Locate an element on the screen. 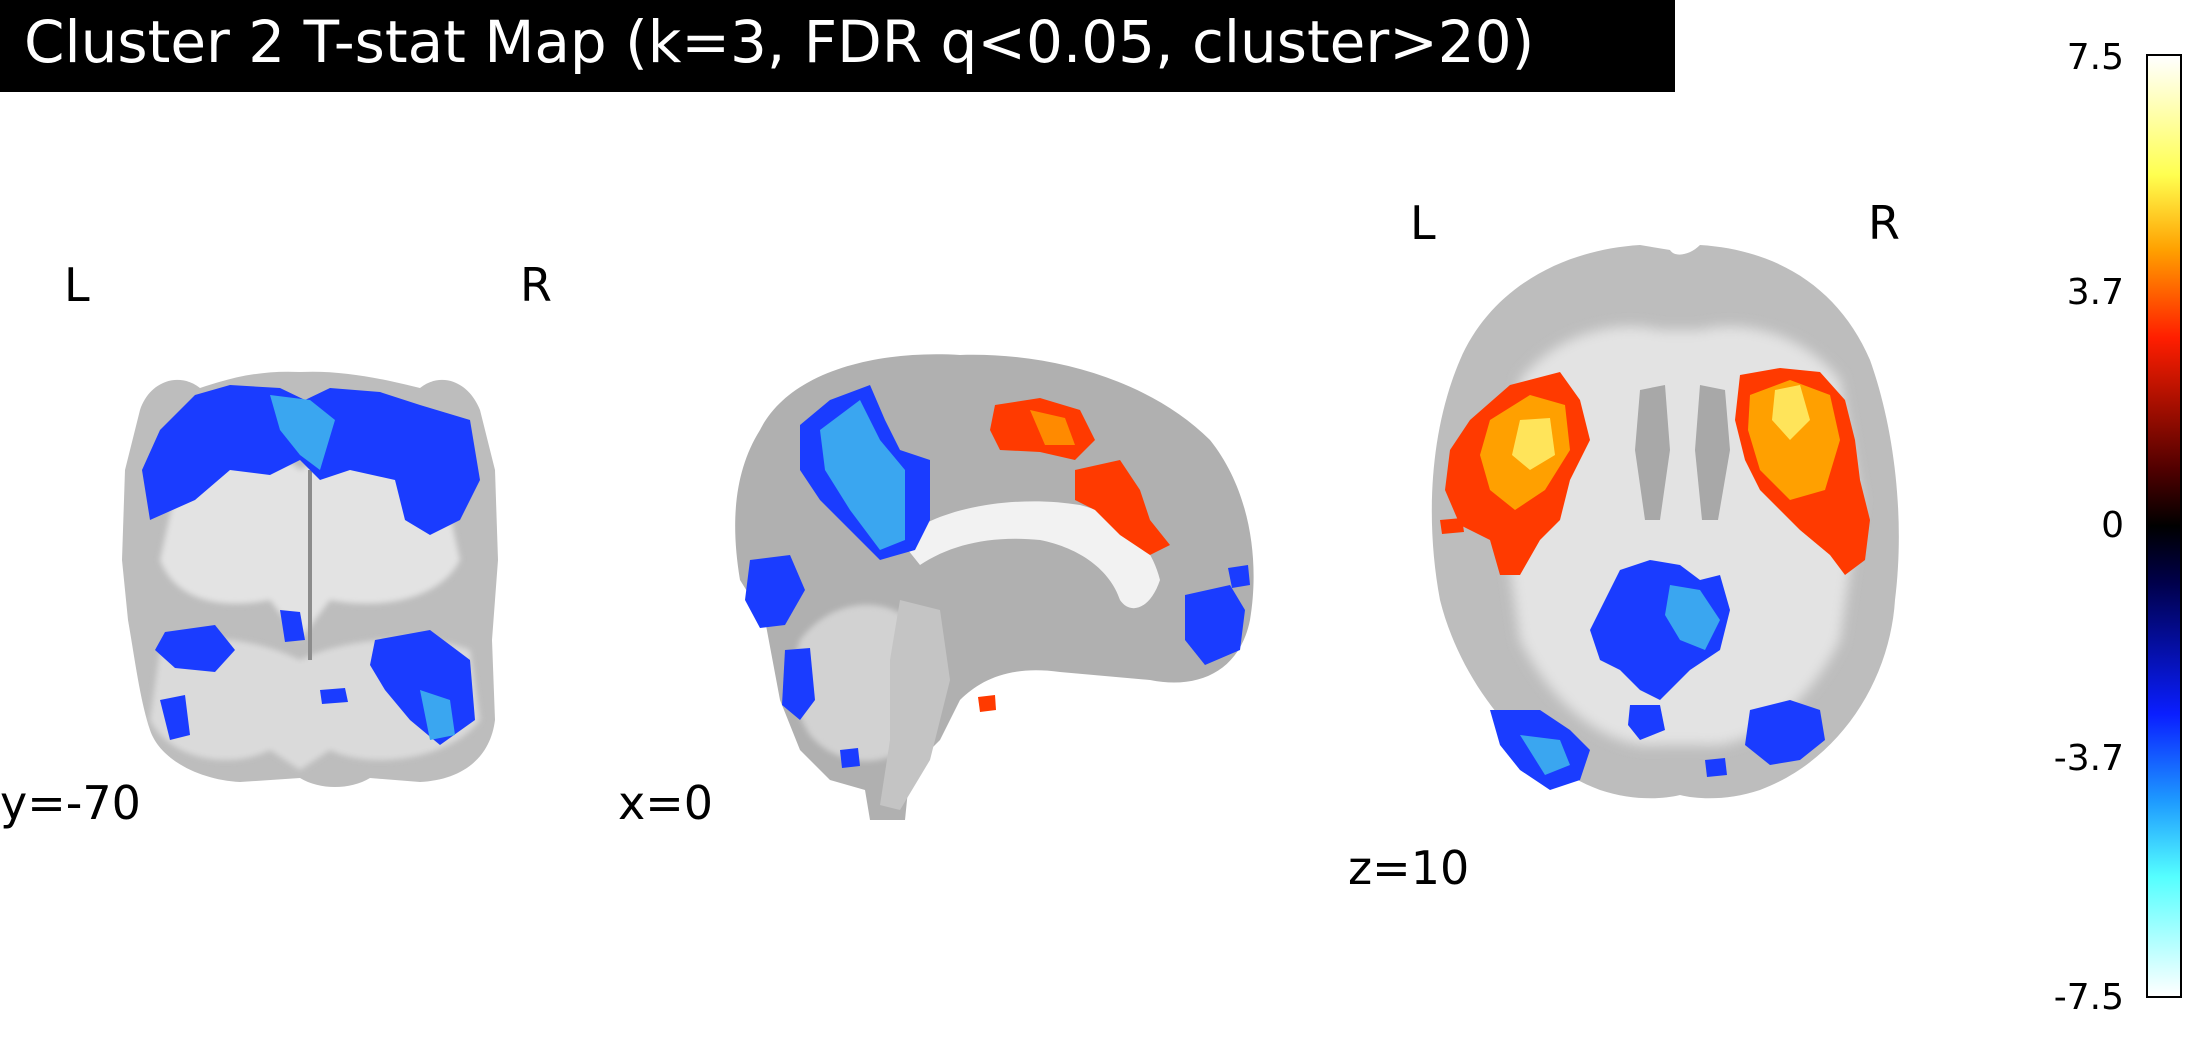  coronal-blob-left-lower is located at coordinates (175, 717).